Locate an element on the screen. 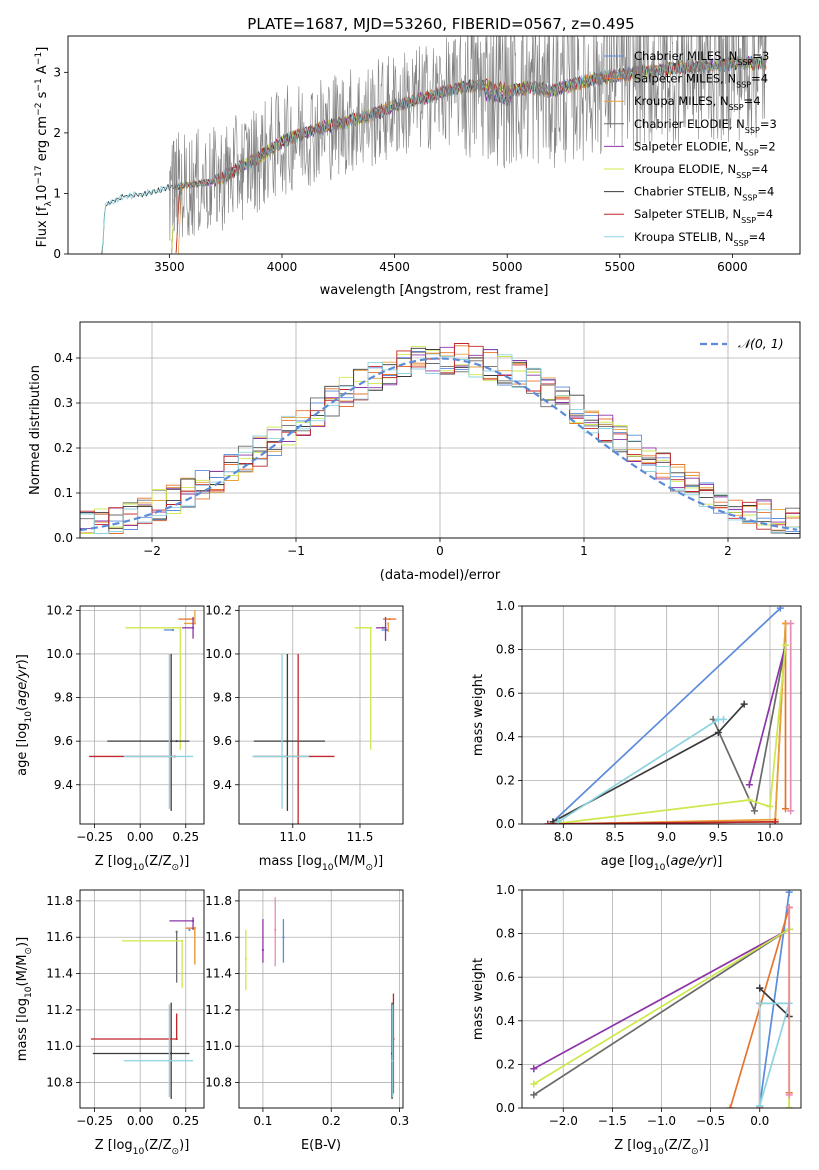  residuals-plot is located at coordinates (440, 438).